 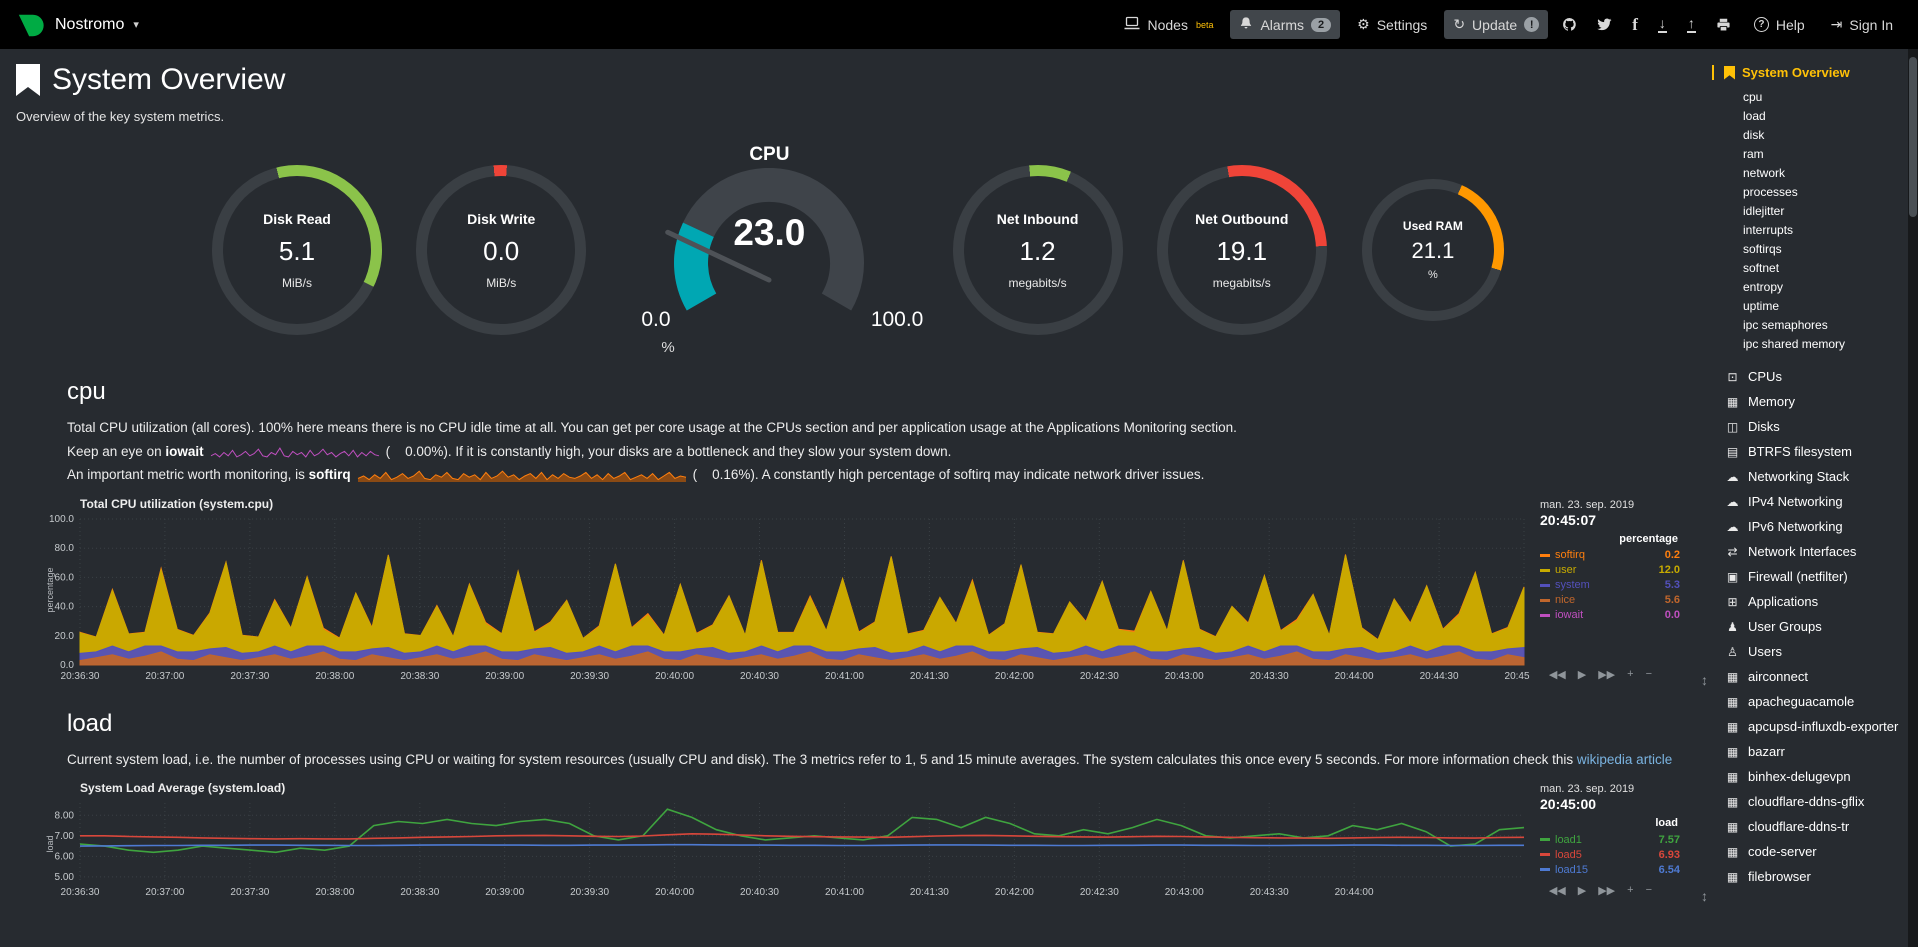 What do you see at coordinates (674, 676) in the screenshot?
I see `svg-text: 20:40:00` at bounding box center [674, 676].